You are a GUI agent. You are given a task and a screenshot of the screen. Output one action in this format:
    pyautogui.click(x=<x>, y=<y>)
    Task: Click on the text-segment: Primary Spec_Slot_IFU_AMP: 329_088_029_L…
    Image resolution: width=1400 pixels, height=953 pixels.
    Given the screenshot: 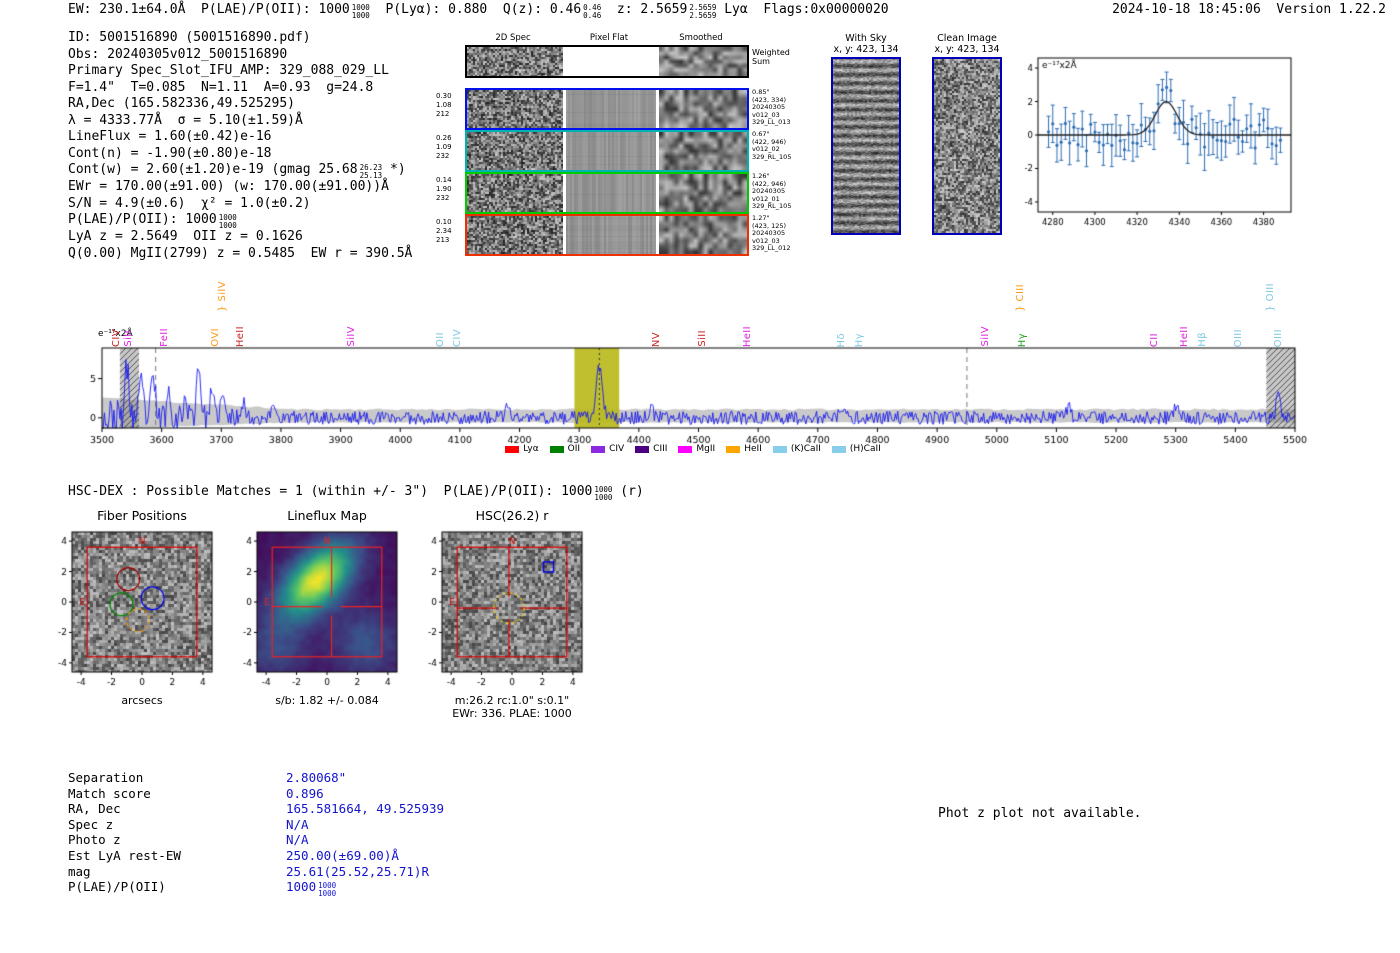 What is the action you would take?
    pyautogui.click(x=228, y=70)
    